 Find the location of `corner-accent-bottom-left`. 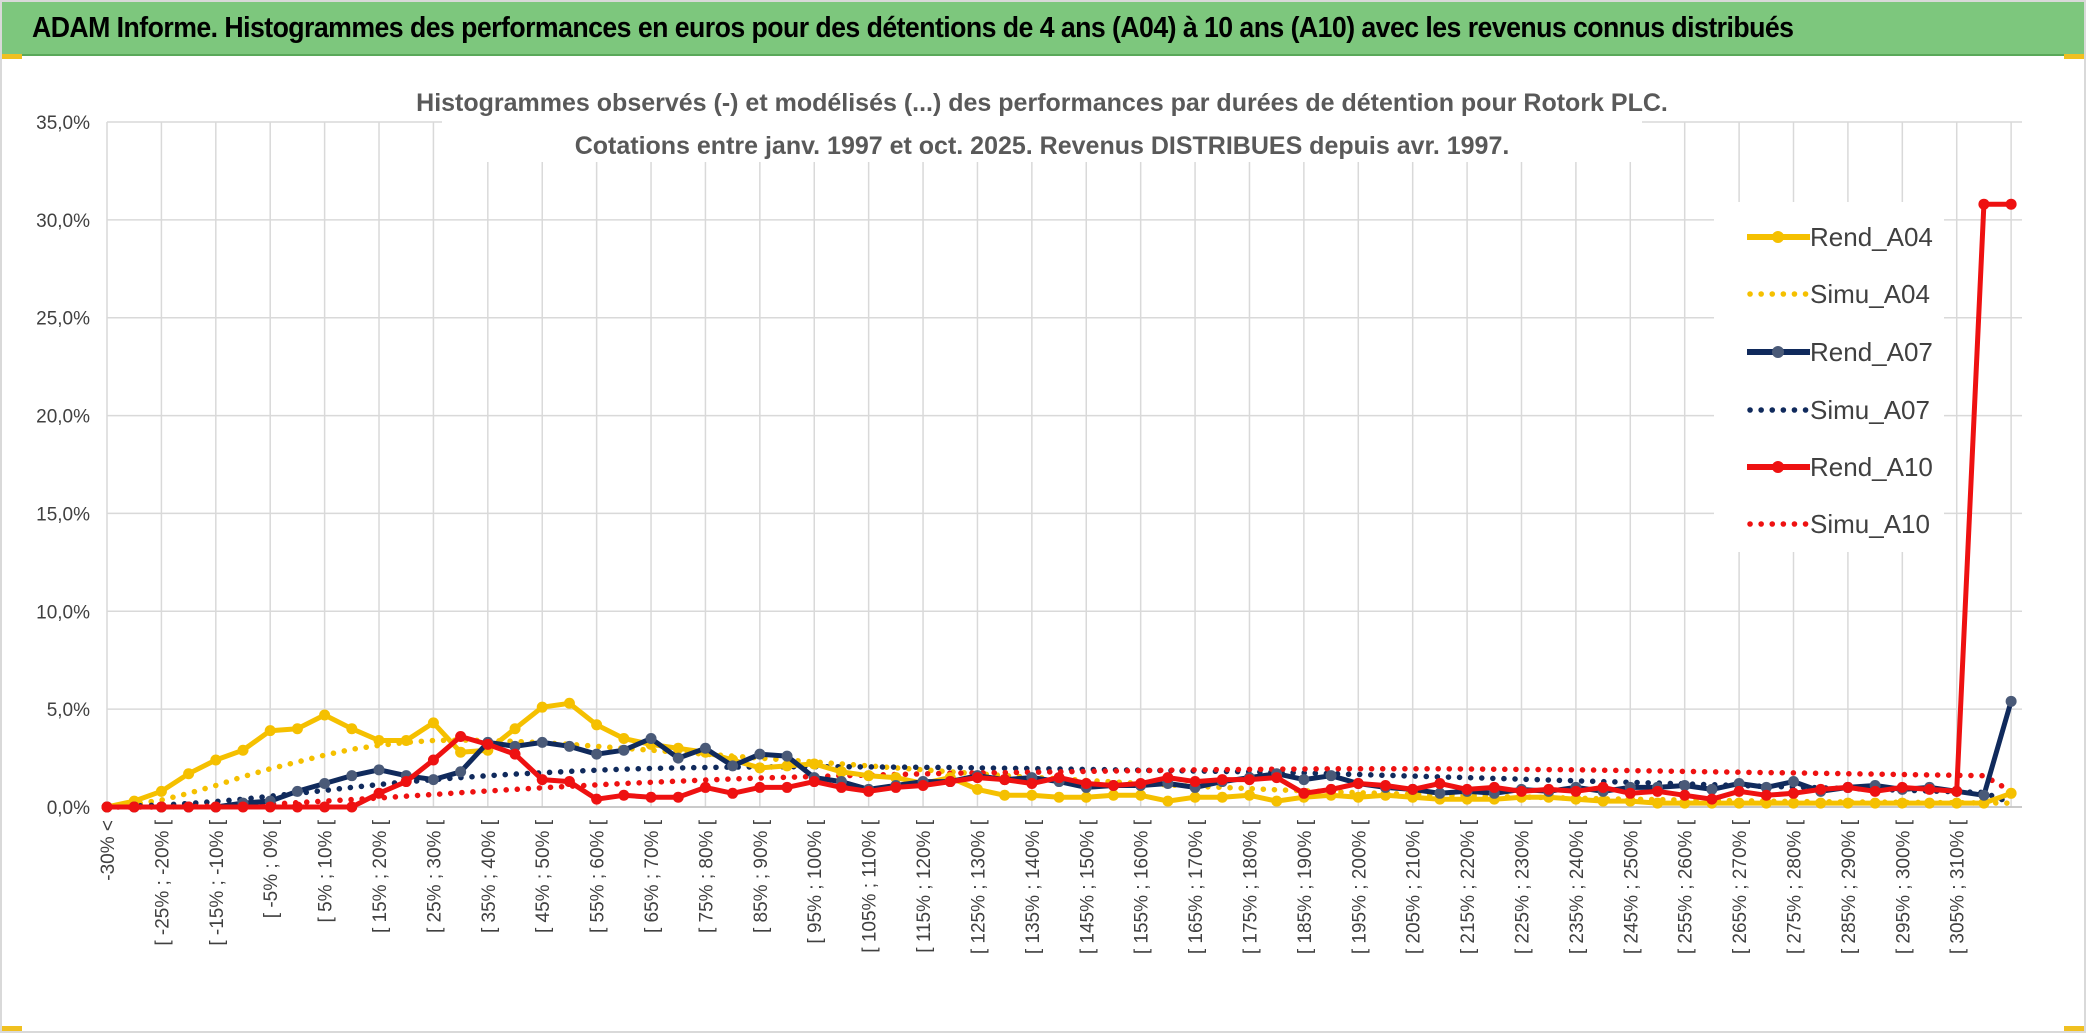

corner-accent-bottom-left is located at coordinates (12, 1028).